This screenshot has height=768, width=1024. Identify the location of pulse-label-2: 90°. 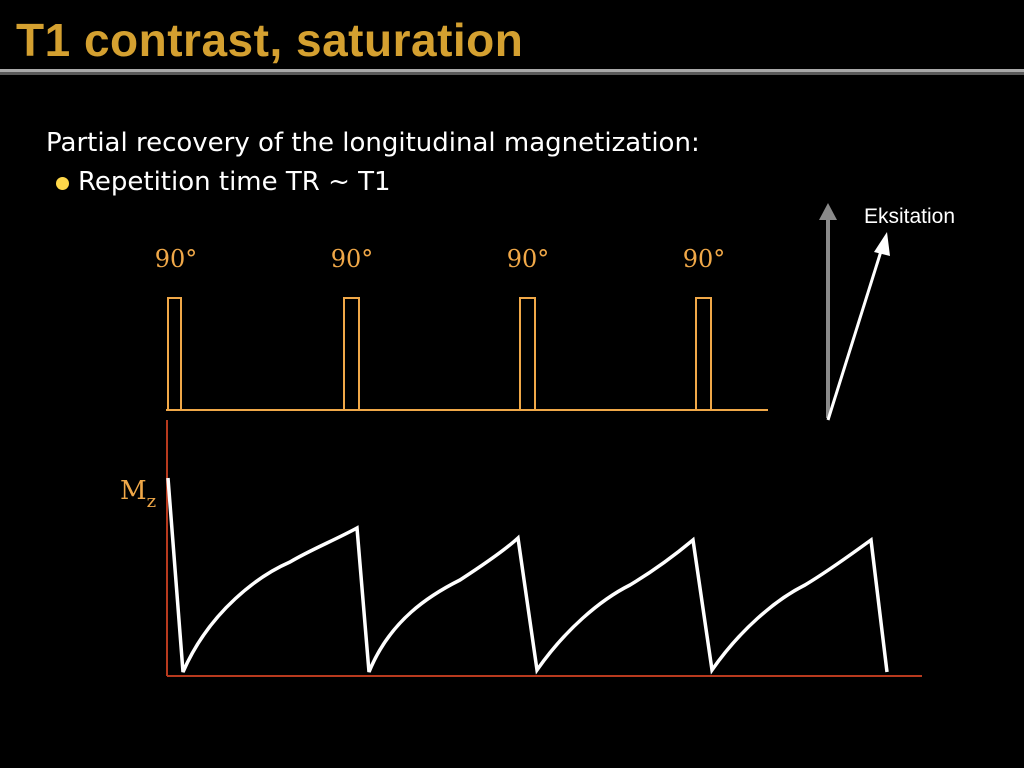
(352, 259).